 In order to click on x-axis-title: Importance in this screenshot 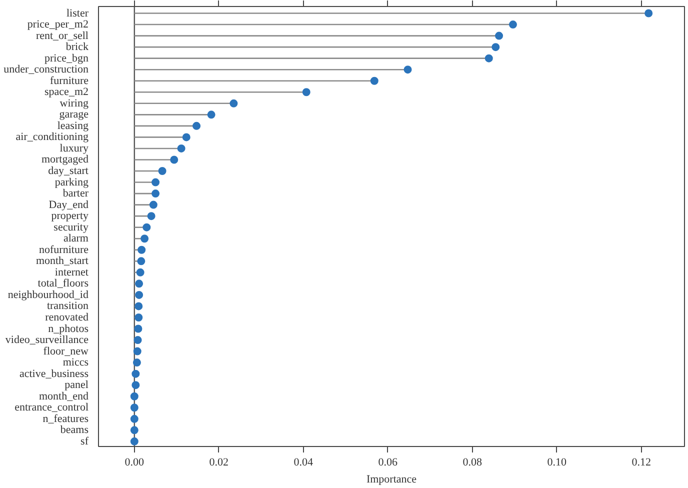, I will do `click(391, 480)`.